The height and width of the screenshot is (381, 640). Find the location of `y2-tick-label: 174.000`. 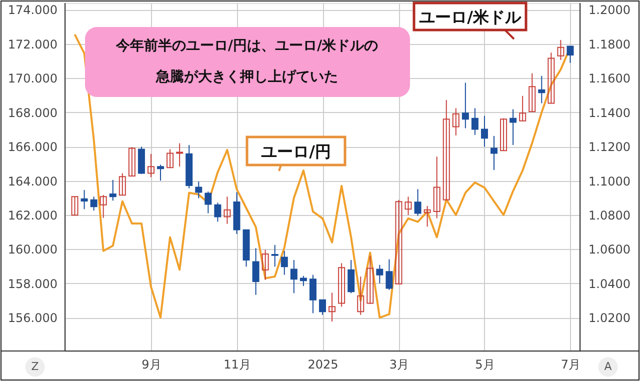

y2-tick-label: 174.000 is located at coordinates (33, 10).